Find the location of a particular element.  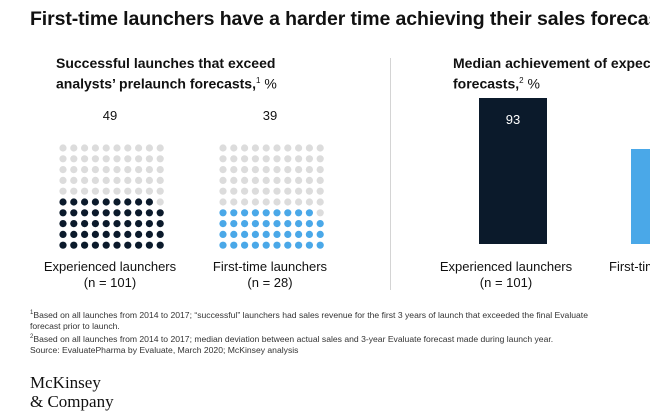

left-subtitle-unit: % is located at coordinates (270, 83).